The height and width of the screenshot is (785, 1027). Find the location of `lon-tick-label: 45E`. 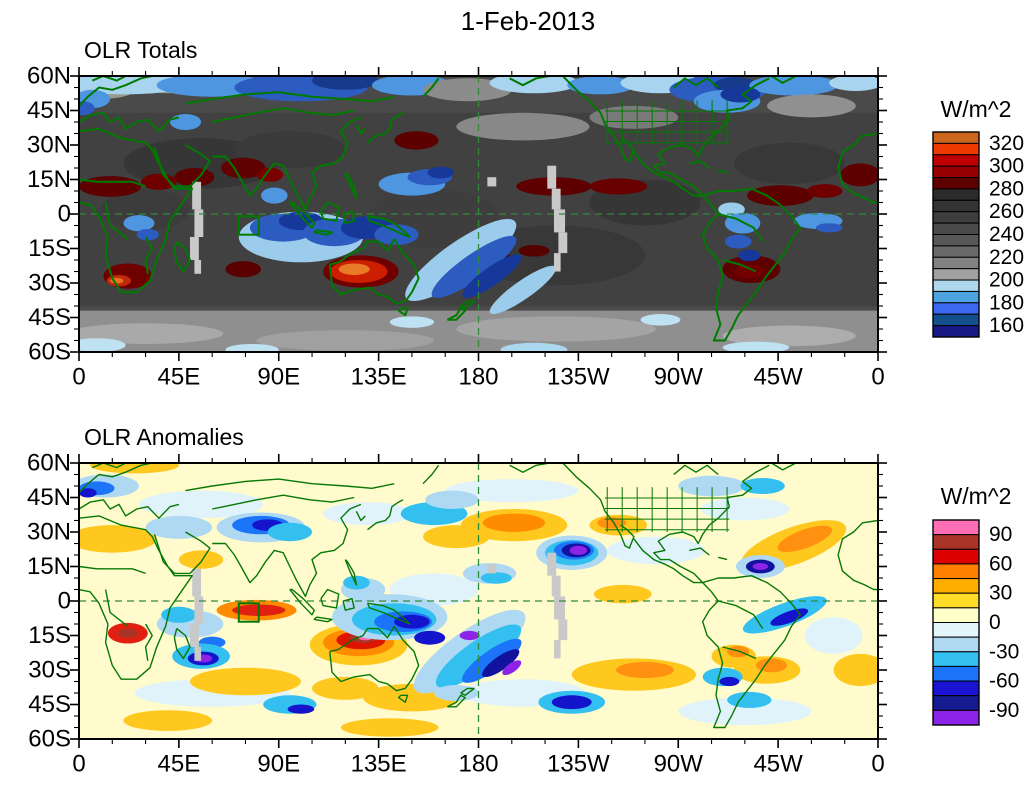

lon-tick-label: 45E is located at coordinates (179, 377).